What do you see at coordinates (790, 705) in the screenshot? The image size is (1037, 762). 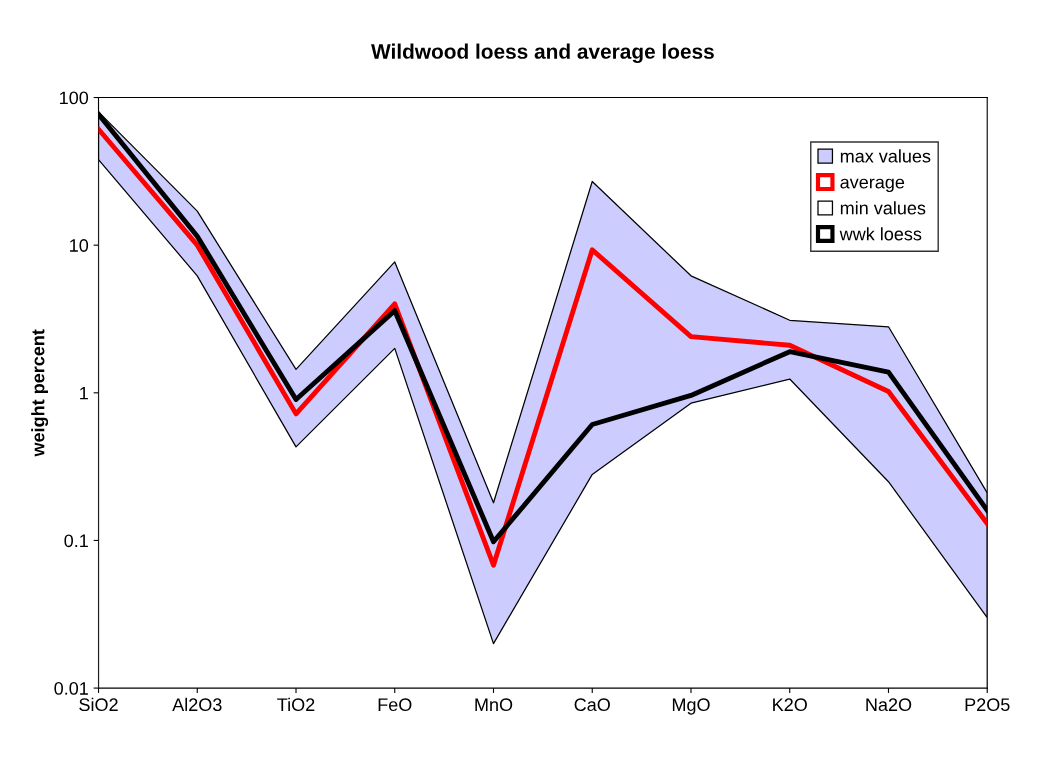 I see `x-tick-label: K2O` at bounding box center [790, 705].